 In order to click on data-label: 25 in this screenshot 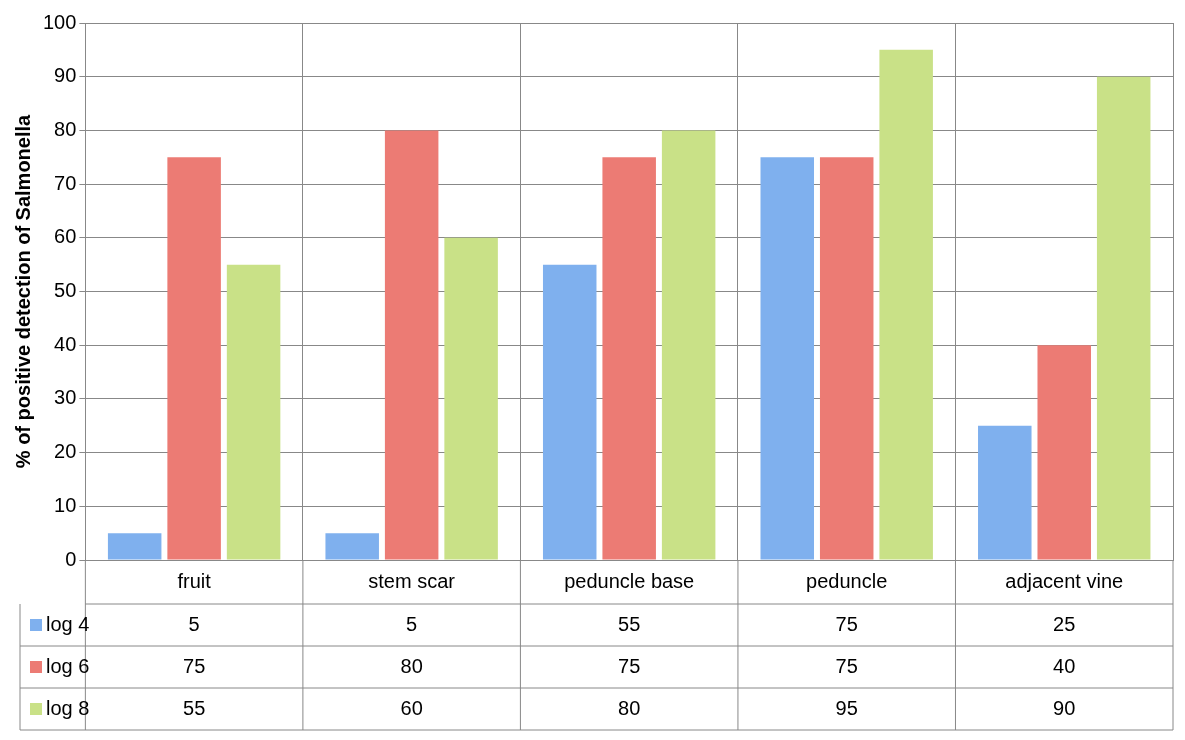, I will do `click(1064, 623)`.